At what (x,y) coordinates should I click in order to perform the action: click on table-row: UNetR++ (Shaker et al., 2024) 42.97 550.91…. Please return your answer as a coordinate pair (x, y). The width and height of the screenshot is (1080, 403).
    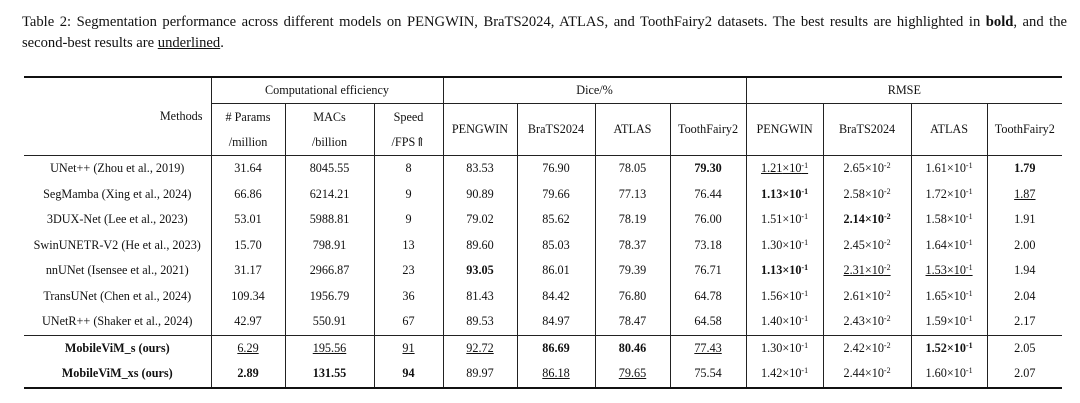
    Looking at the image, I should click on (543, 322).